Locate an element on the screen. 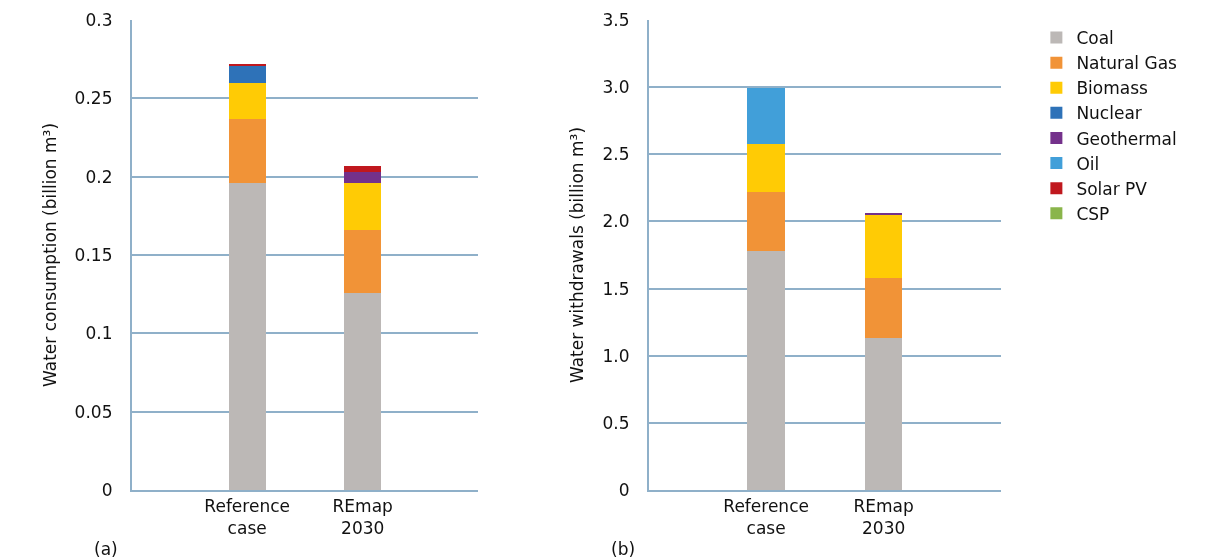 The height and width of the screenshot is (560, 1205). text: (a) is located at coordinates (106, 549).